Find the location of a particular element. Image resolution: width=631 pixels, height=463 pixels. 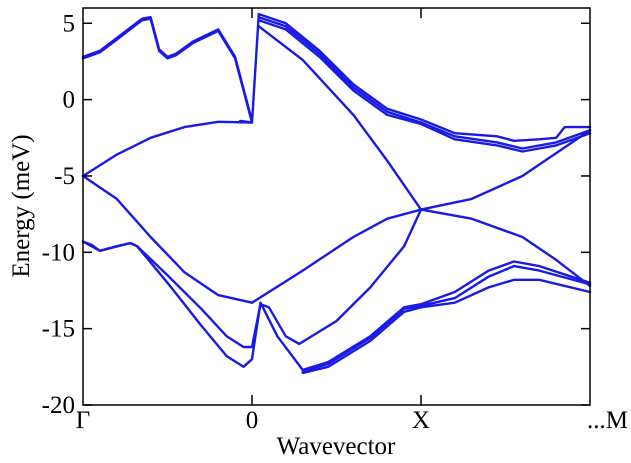

y-tick-label: -15 is located at coordinates (58, 329).